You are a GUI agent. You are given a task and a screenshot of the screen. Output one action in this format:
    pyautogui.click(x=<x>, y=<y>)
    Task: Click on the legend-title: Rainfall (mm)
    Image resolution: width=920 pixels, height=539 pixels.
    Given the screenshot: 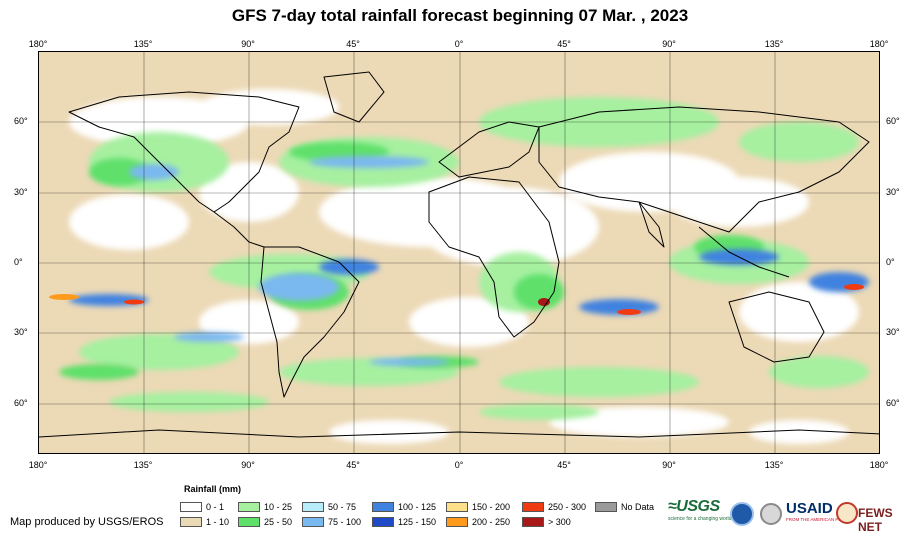 What is the action you would take?
    pyautogui.click(x=213, y=489)
    